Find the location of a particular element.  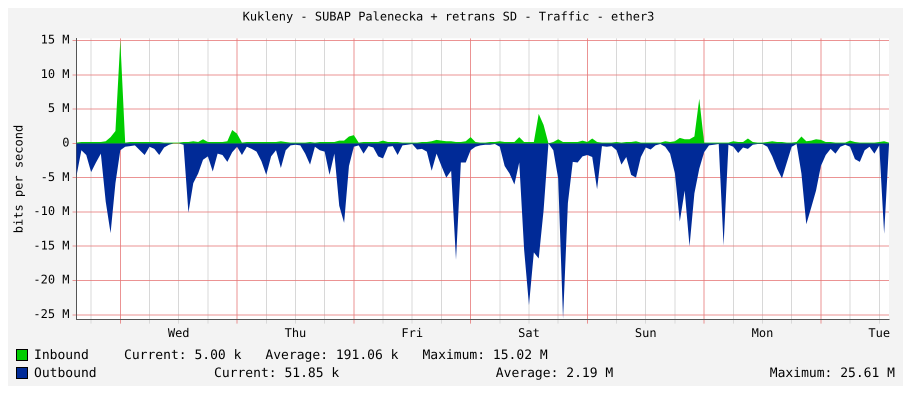

chart-title: Kukleny - SUBAP Palenecka + retrans SD - Traffic - ether3 is located at coordinates (448, 16).